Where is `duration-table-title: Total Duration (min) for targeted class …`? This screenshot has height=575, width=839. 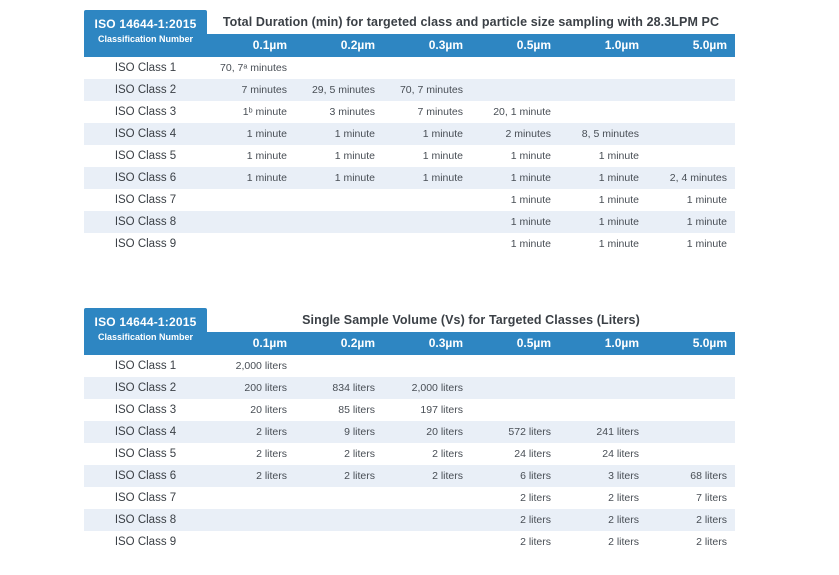
duration-table-title: Total Duration (min) for targeted class … is located at coordinates (471, 22).